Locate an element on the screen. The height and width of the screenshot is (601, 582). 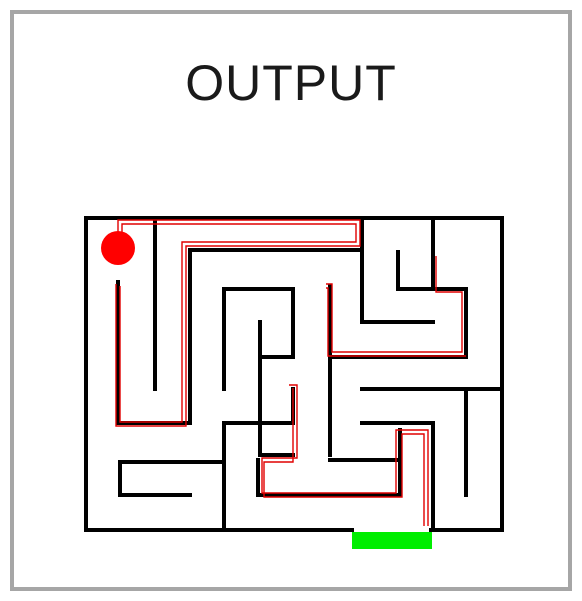
output-title: OUTPUT is located at coordinates (291, 83).